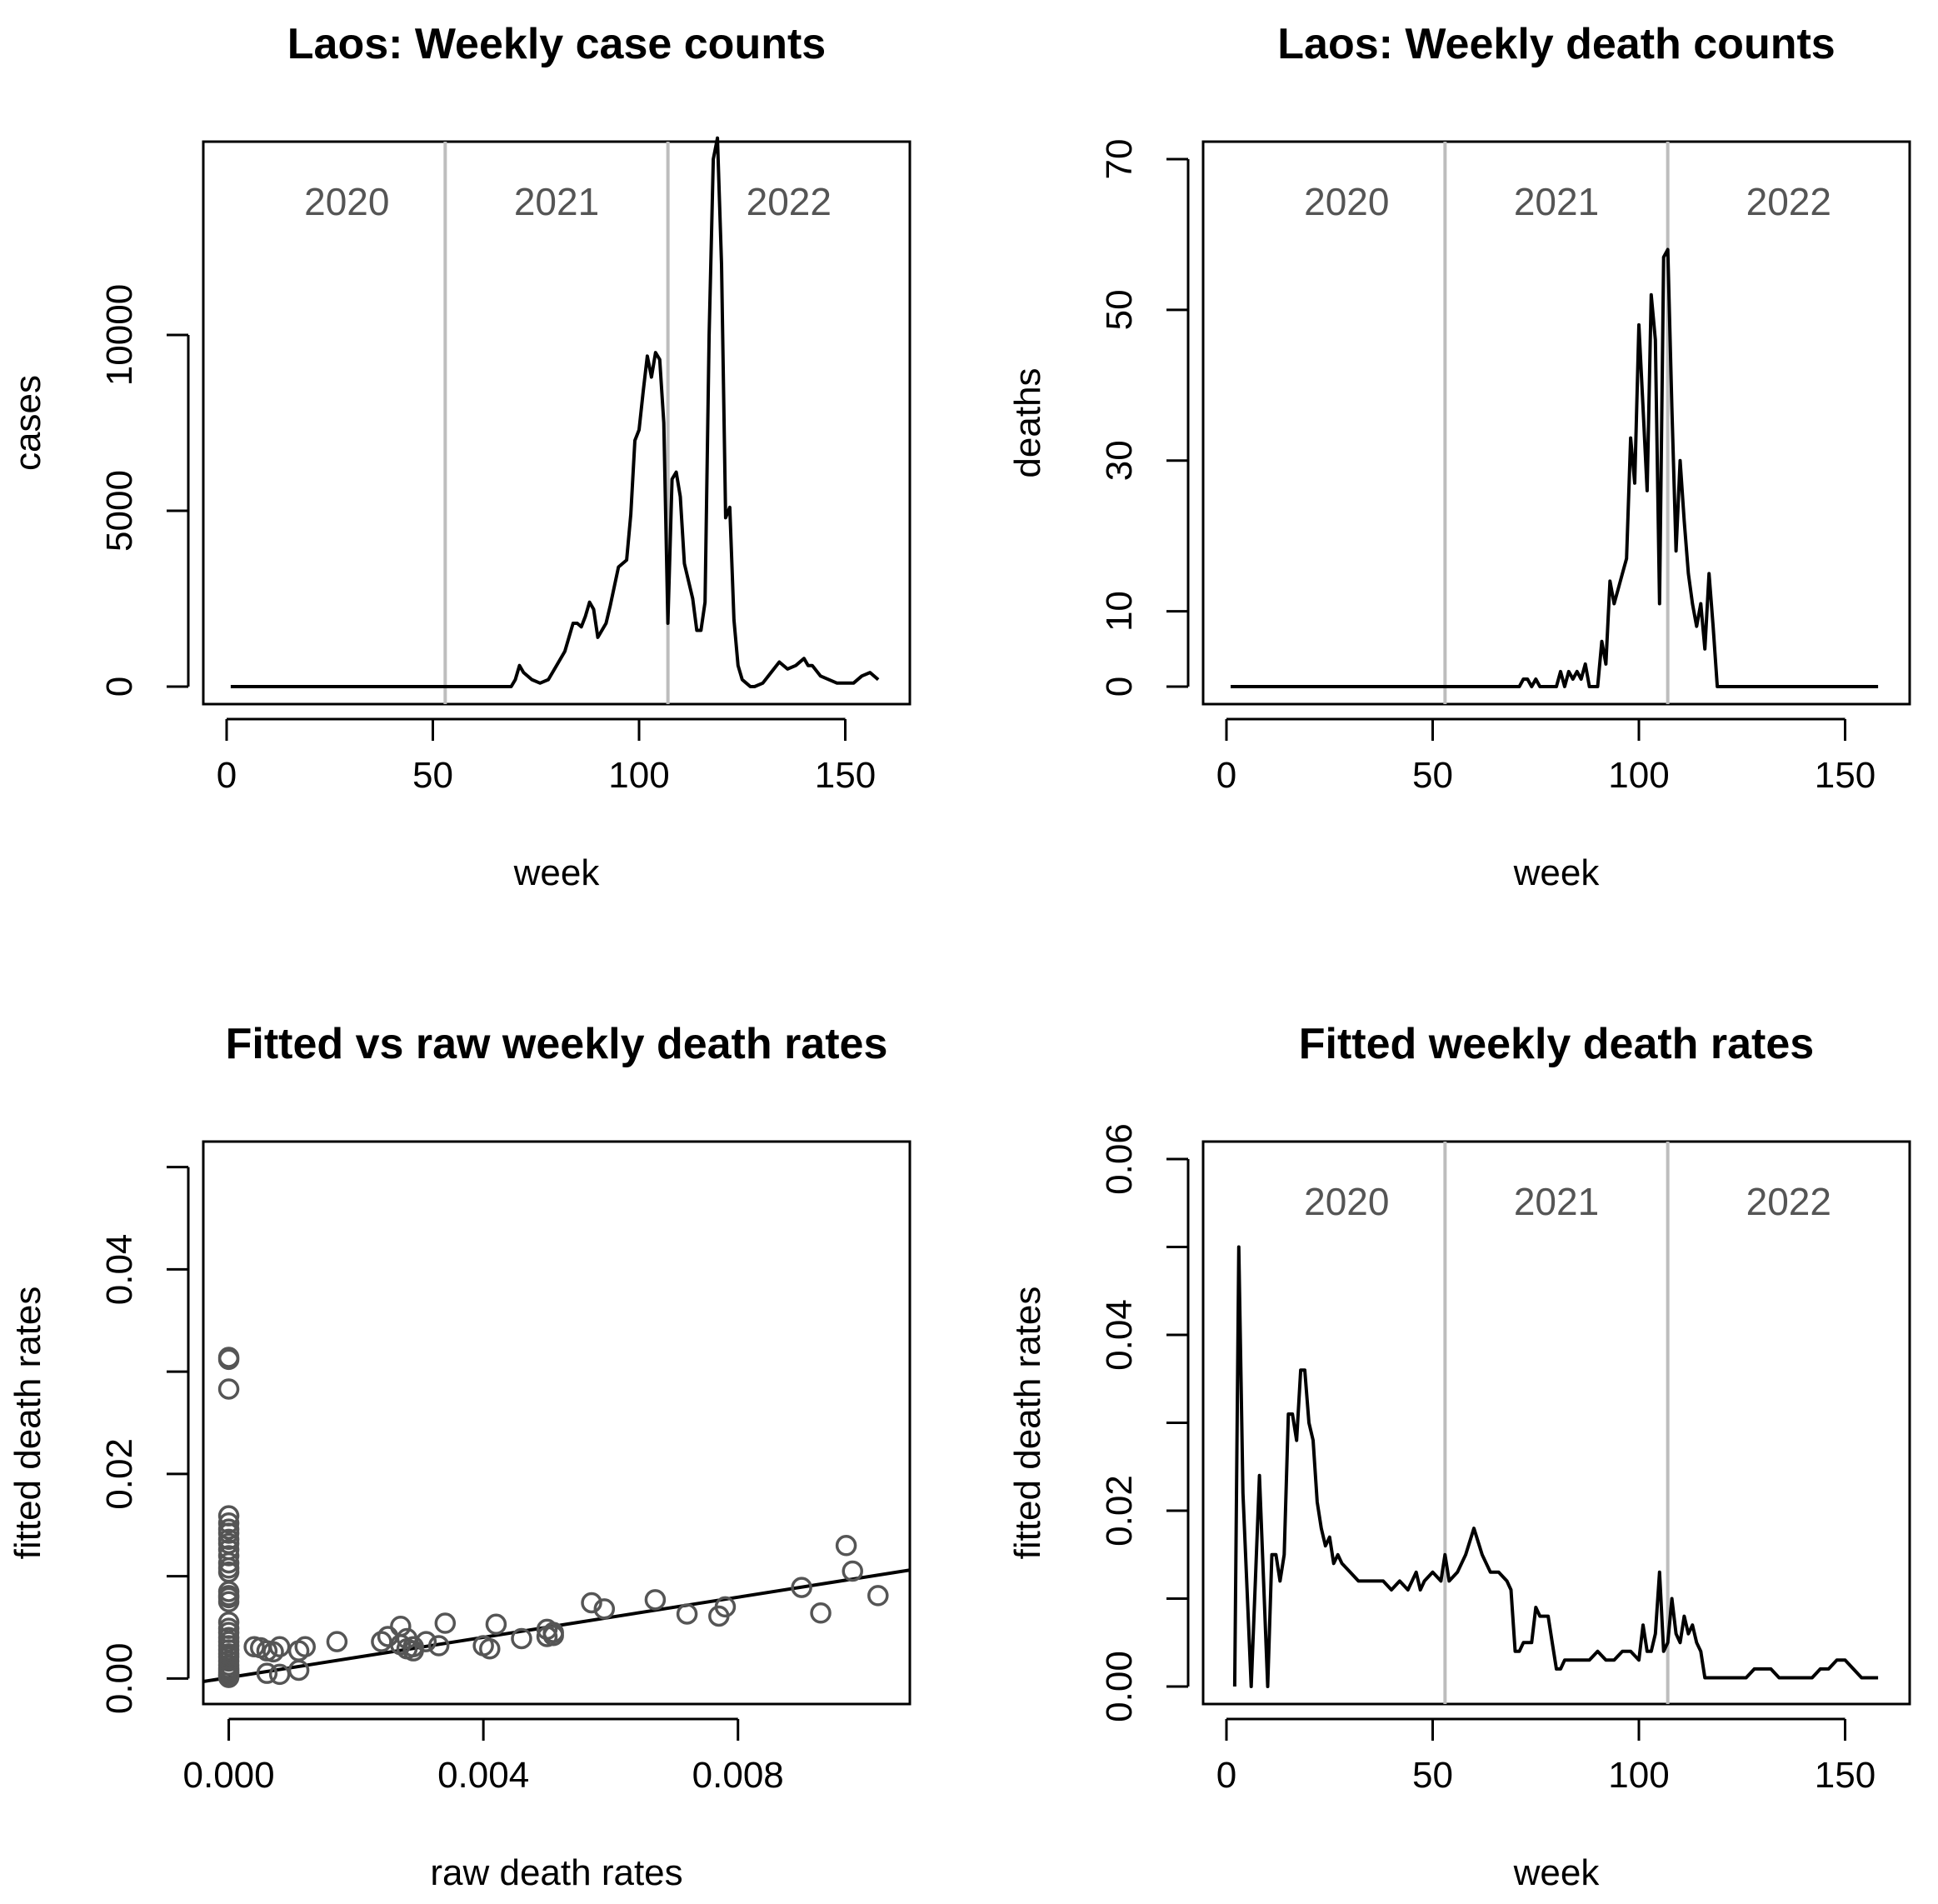 This screenshot has height=1904, width=1938. I want to click on weekly-death-counts-year-label: 2022, so click(1788, 201).